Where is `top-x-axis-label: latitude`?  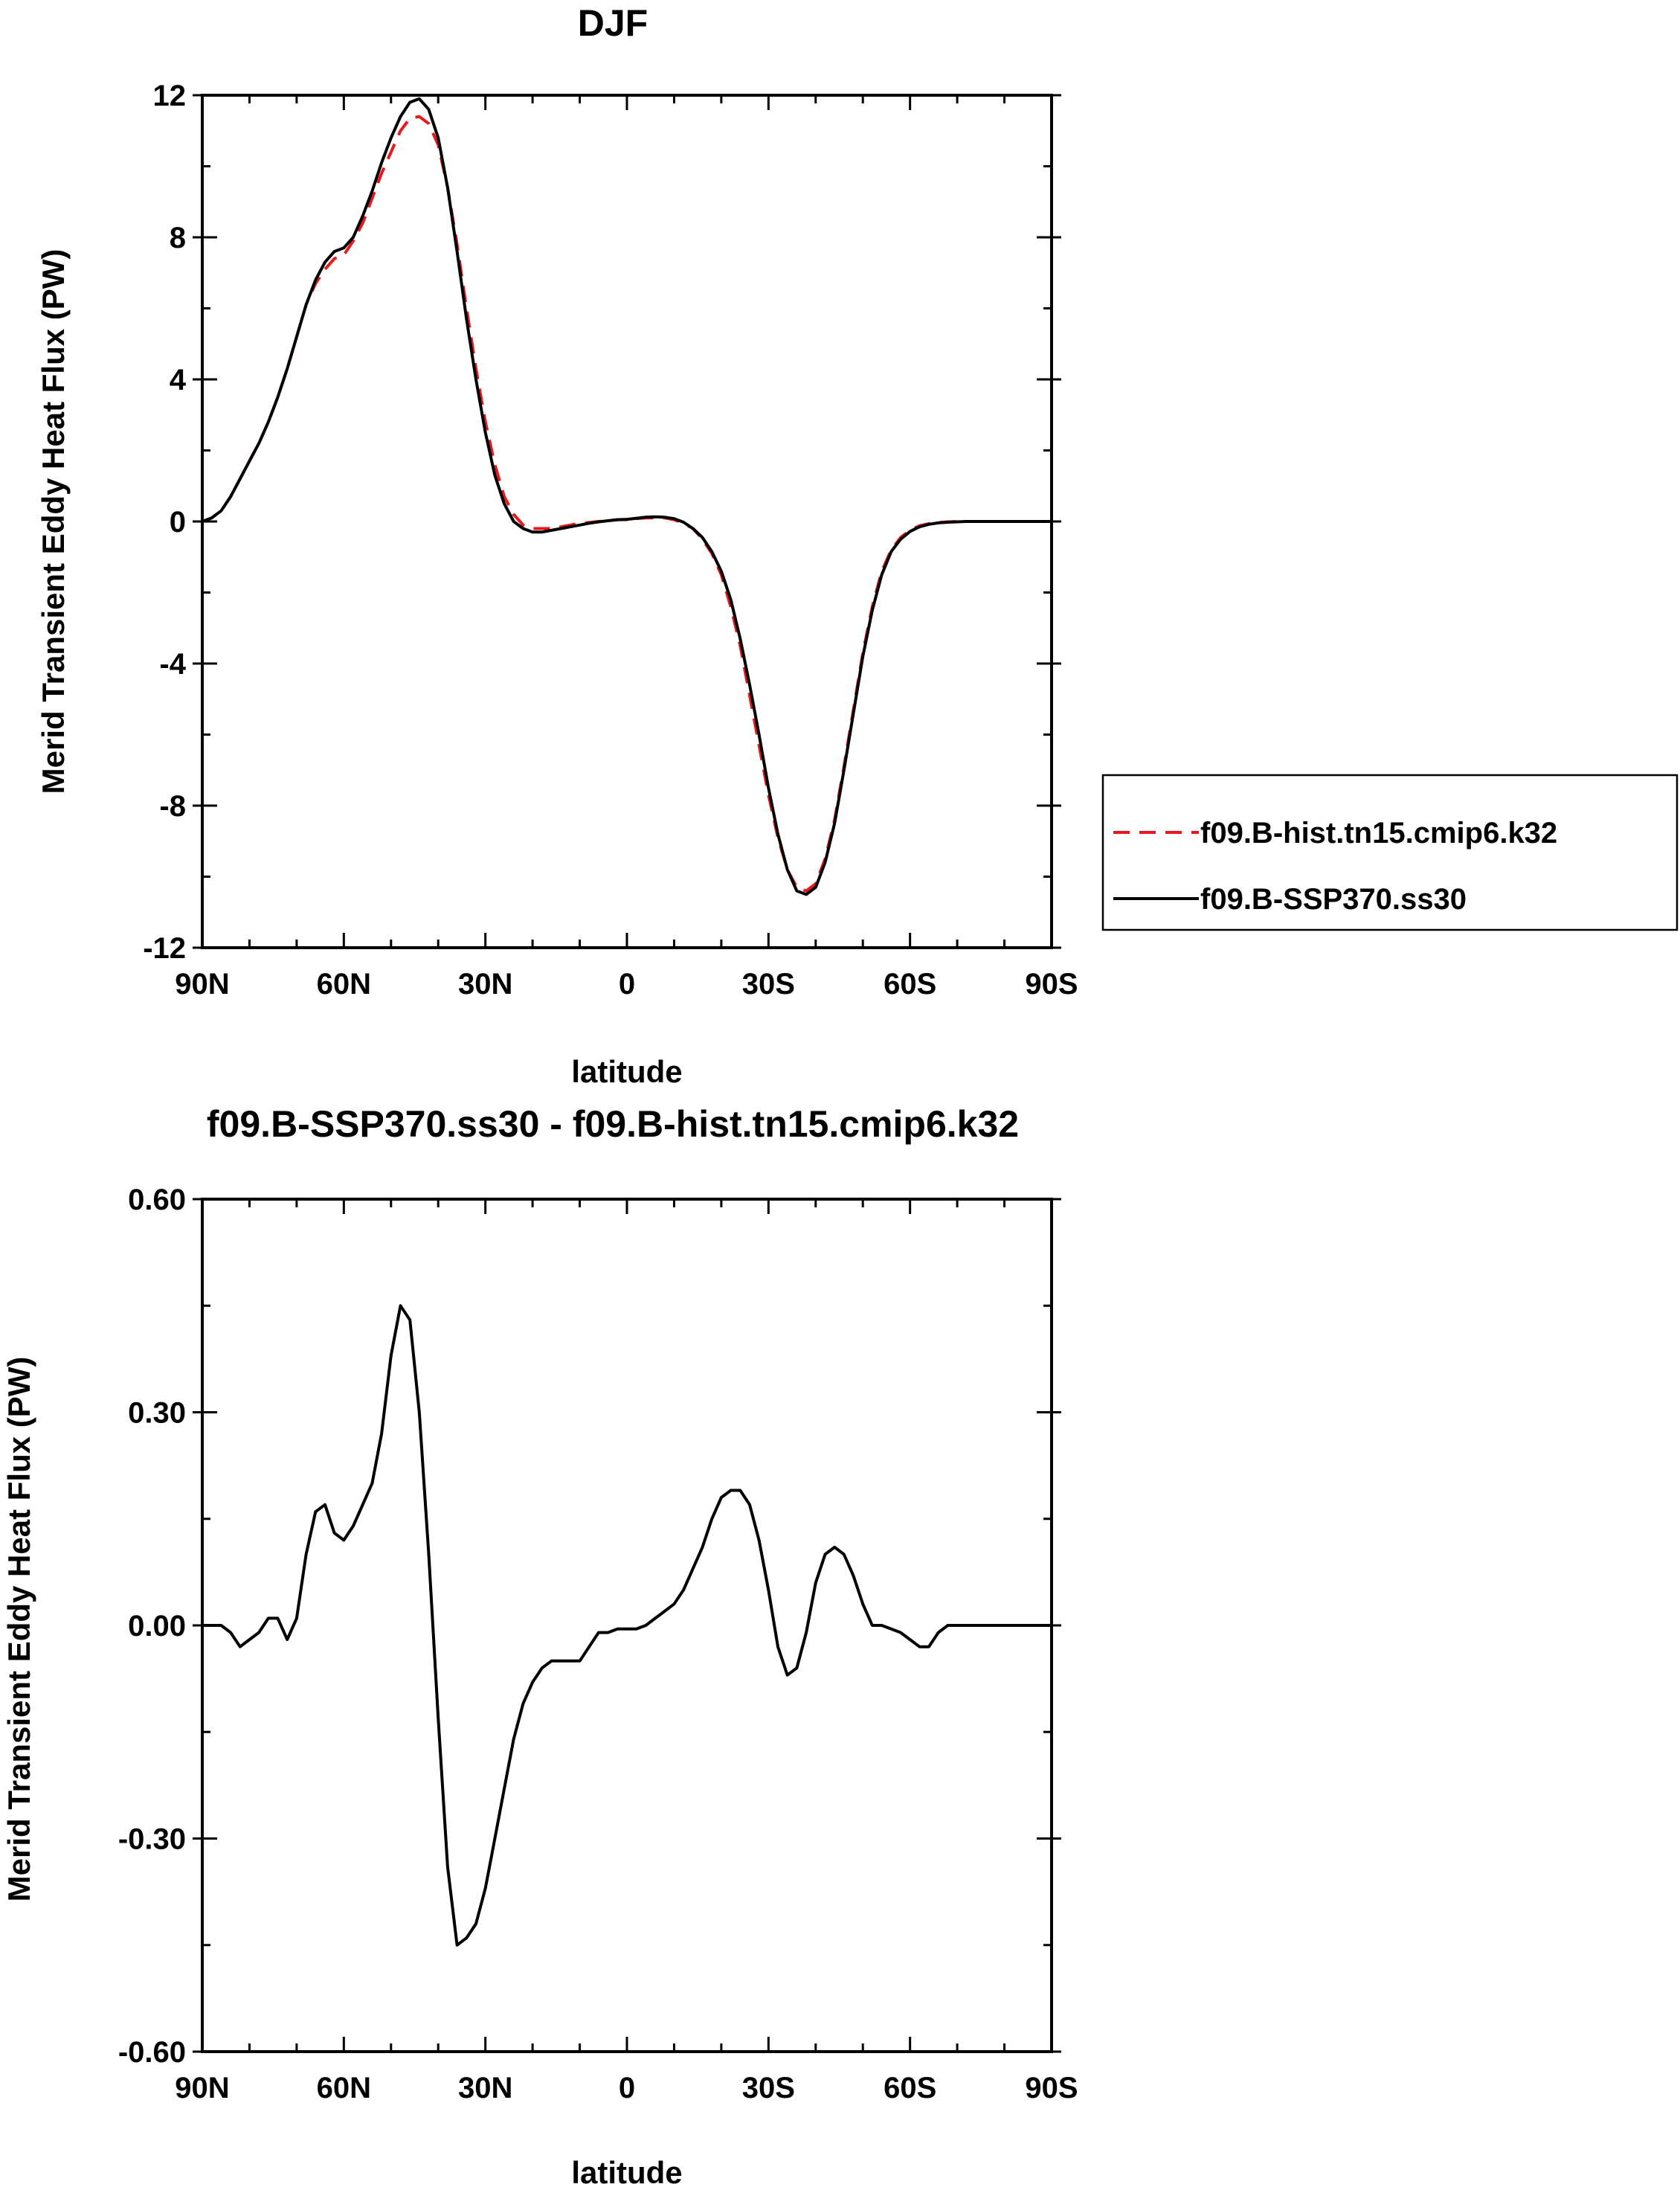 top-x-axis-label: latitude is located at coordinates (626, 1072).